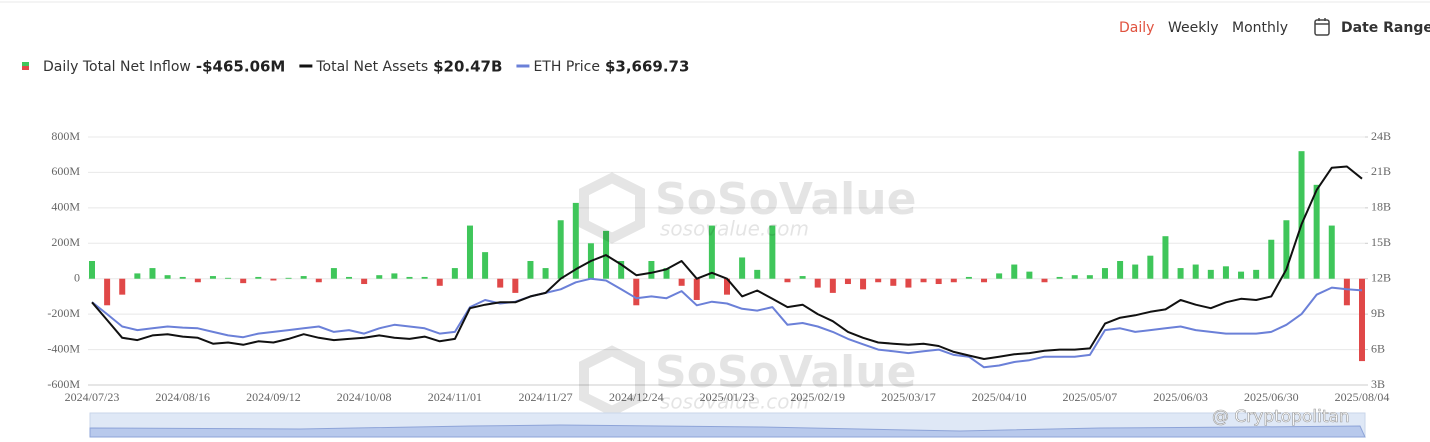  I want to click on daily-tab: Daily, so click(1136, 28).